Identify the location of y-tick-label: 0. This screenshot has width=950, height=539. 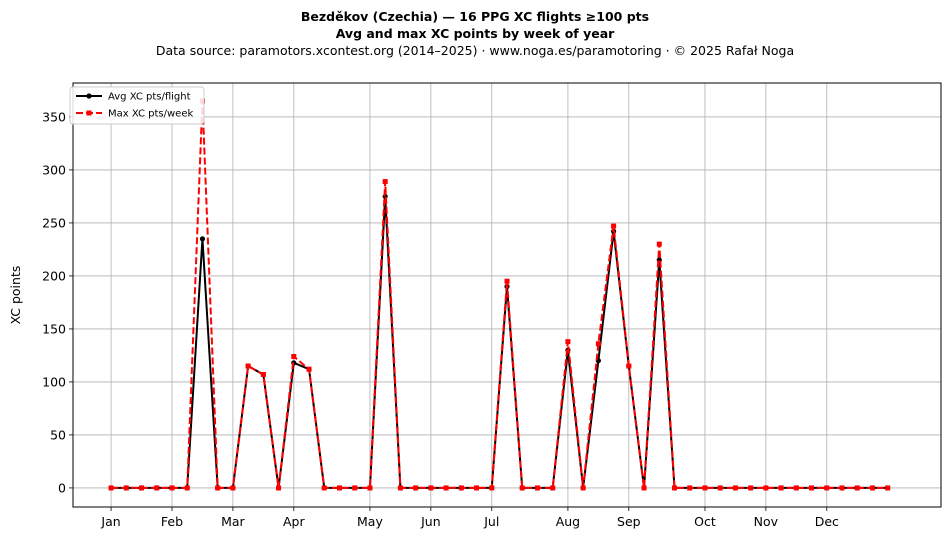
(62, 487).